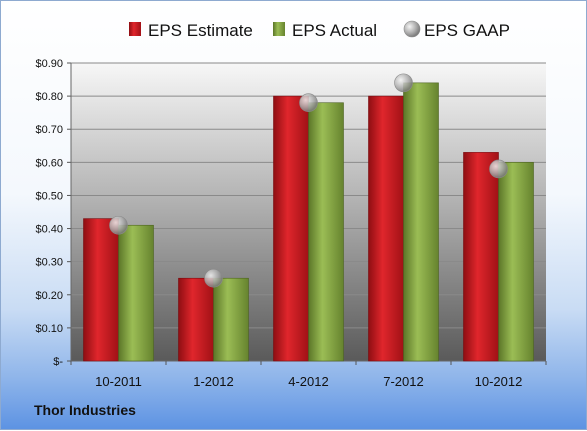  I want to click on legend-eps-actual: EPS Actual, so click(325, 30).